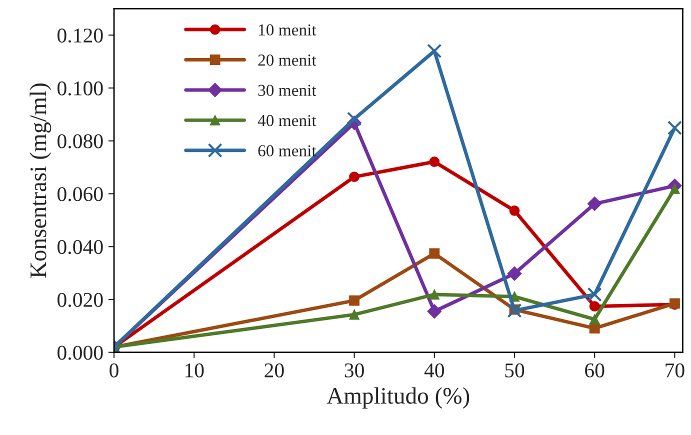  Describe the element at coordinates (514, 370) in the screenshot. I see `x-tick-label: 50` at that location.